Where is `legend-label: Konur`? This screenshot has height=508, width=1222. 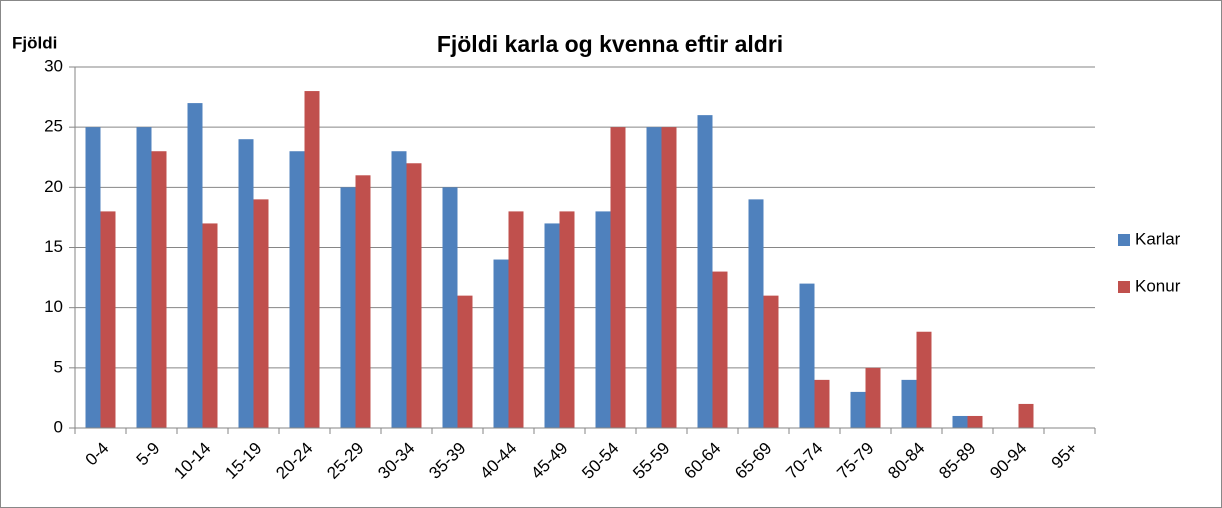 legend-label: Konur is located at coordinates (1158, 285).